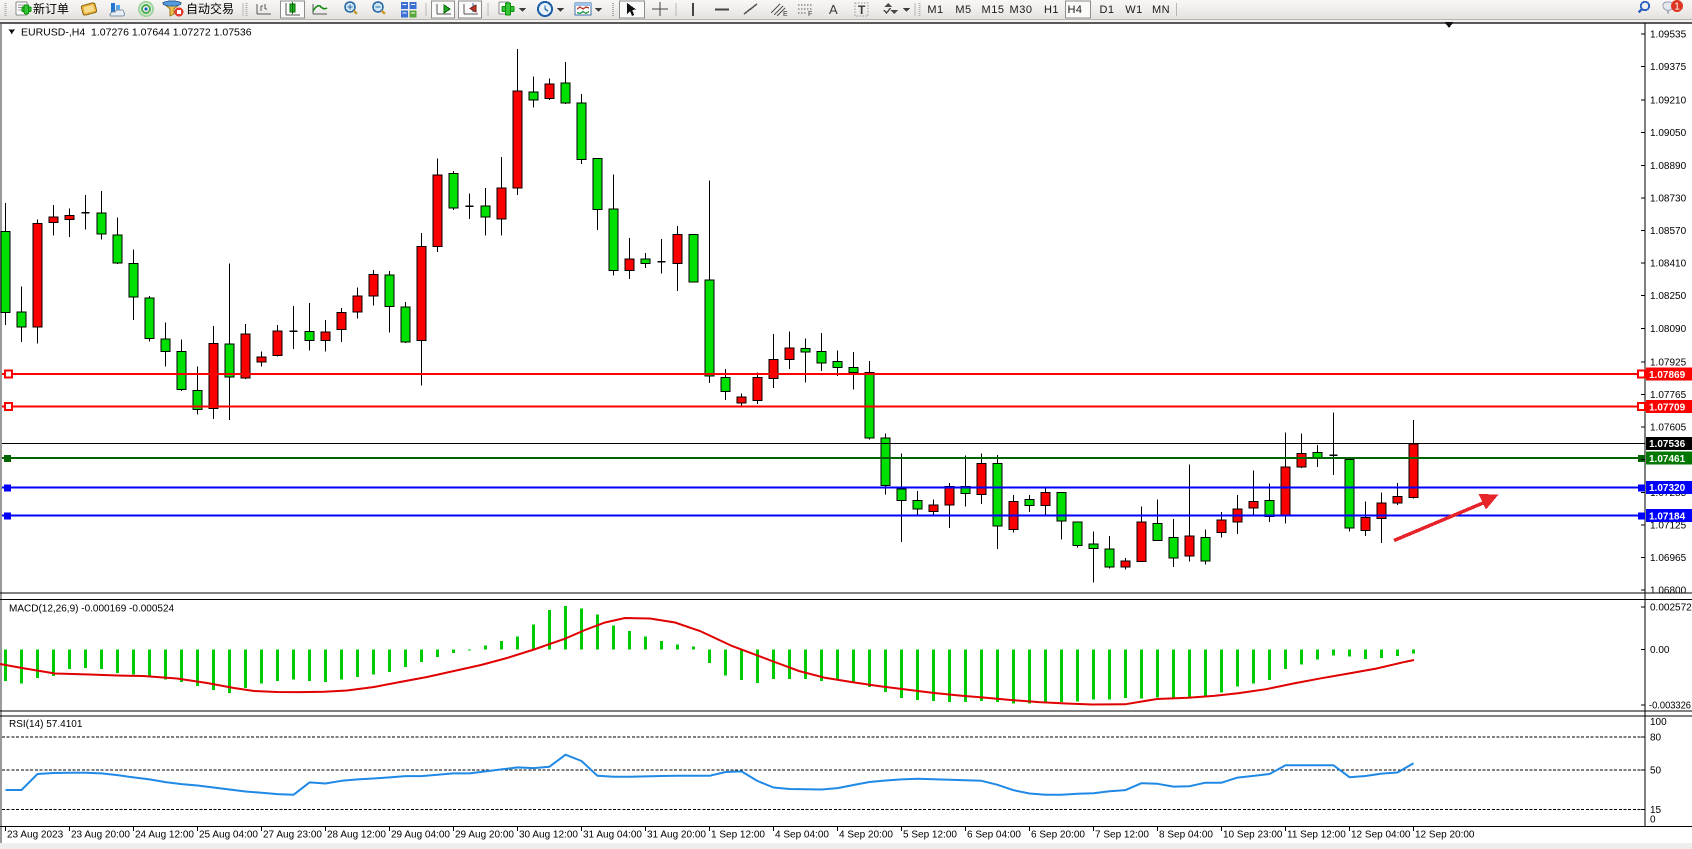  I want to click on svg-text: 1.07184, so click(1667, 516).